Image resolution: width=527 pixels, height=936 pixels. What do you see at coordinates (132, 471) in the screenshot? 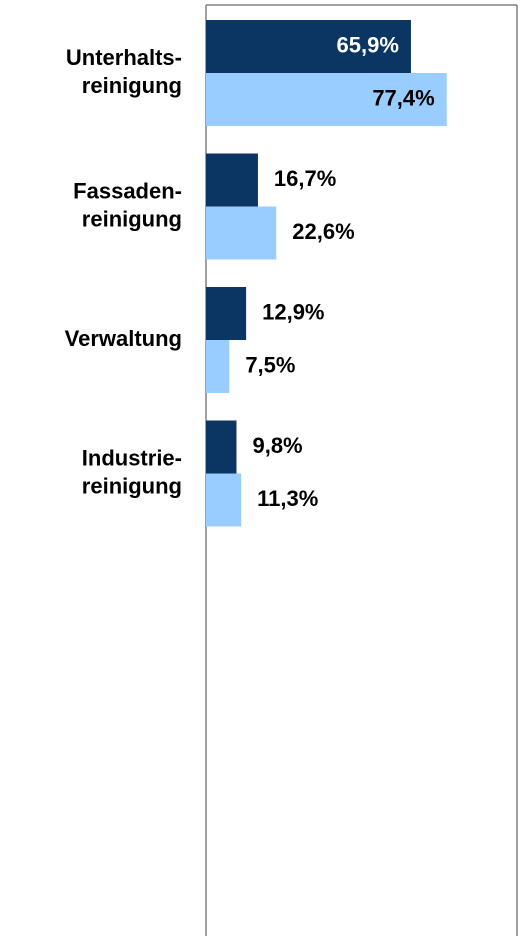
I see `category-label: Industrie-reinigung` at bounding box center [132, 471].